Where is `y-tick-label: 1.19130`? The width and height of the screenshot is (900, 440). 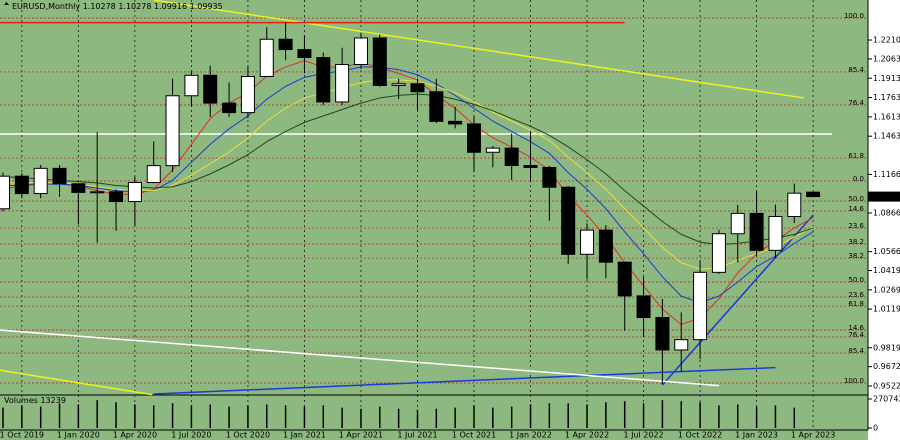 y-tick-label: 1.19130 is located at coordinates (886, 78).